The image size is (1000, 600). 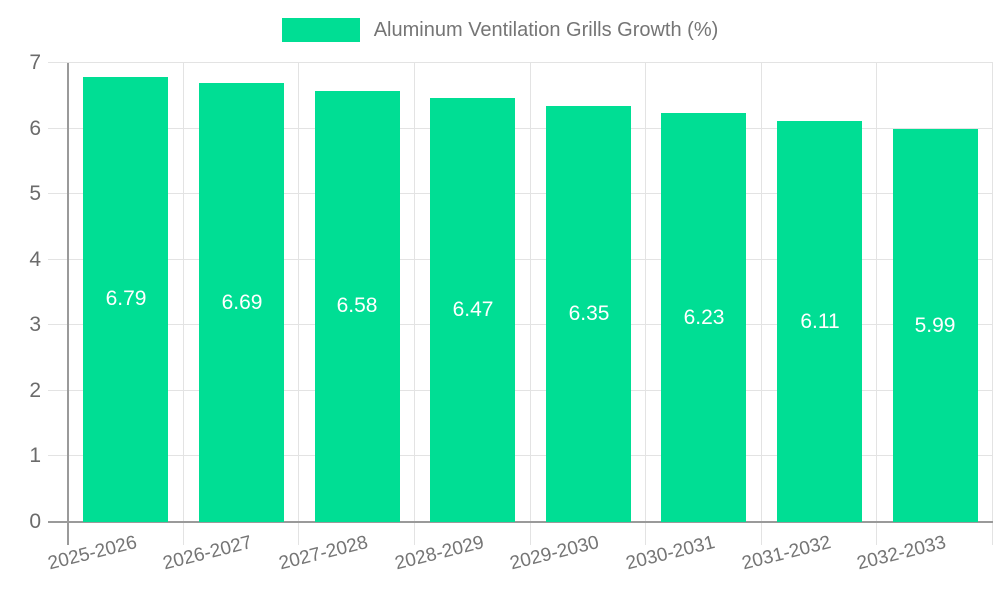 I want to click on y-tick-label: 3, so click(x=35, y=324).